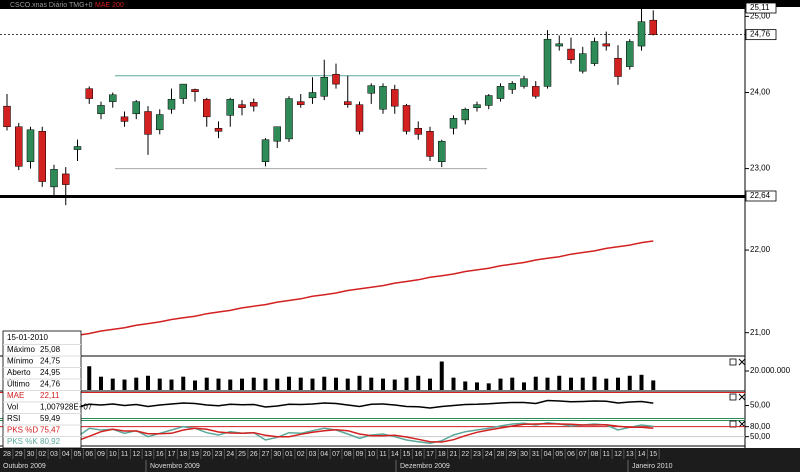 This screenshot has height=472, width=800. What do you see at coordinates (22, 430) in the screenshot?
I see `info-label: PKS %D` at bounding box center [22, 430].